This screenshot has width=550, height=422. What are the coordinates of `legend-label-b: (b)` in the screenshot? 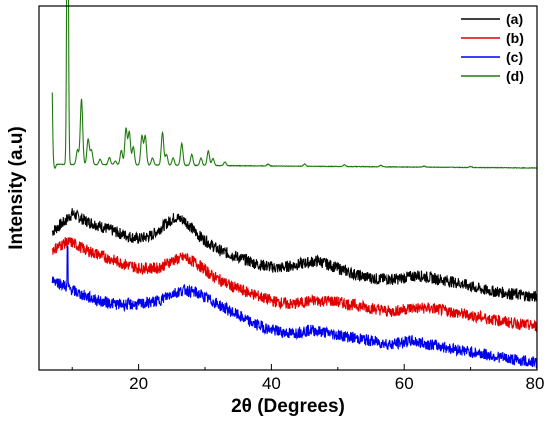 It's located at (515, 38).